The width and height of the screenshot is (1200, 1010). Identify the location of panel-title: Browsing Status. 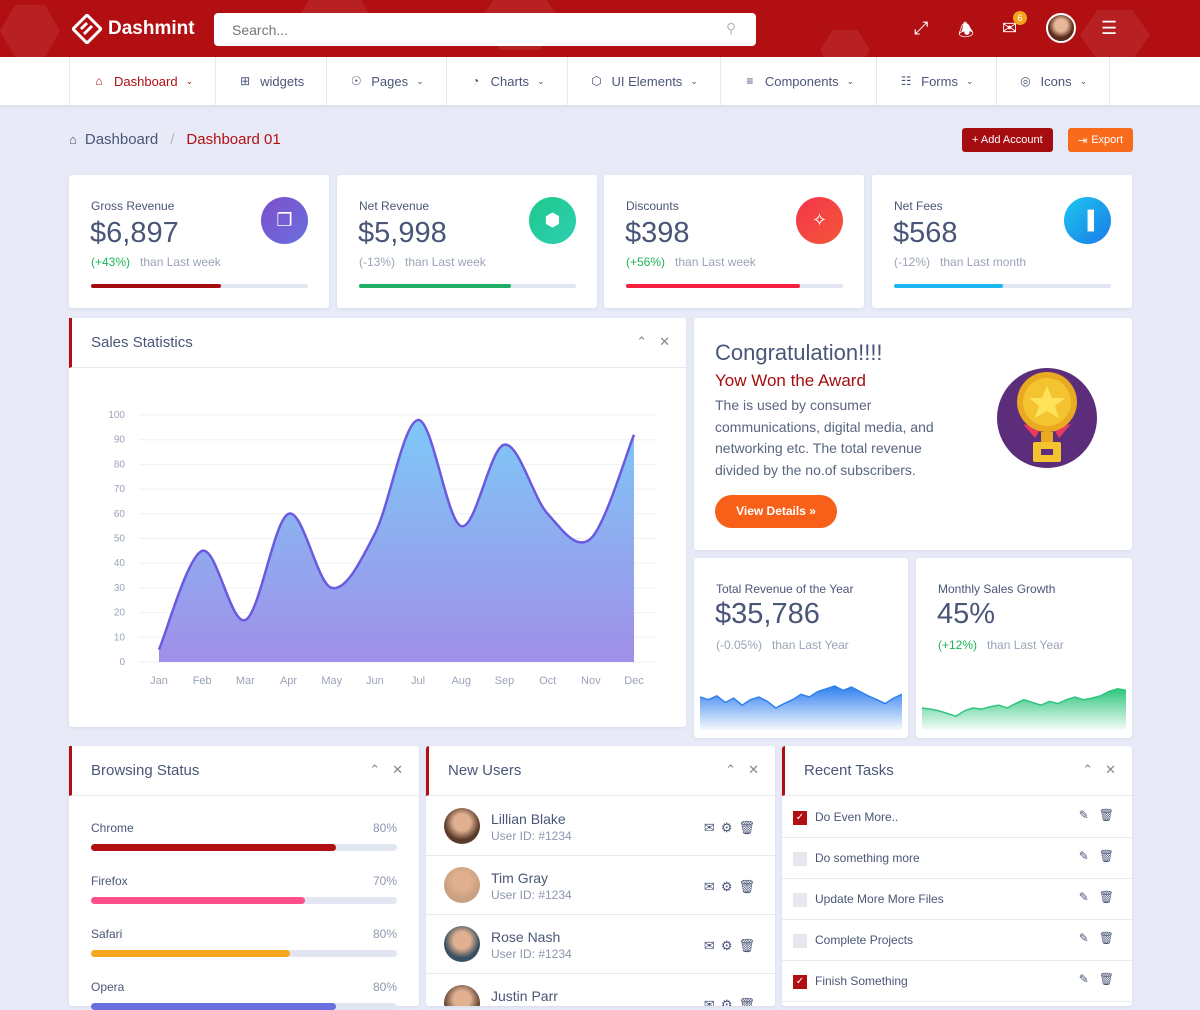
(145, 770).